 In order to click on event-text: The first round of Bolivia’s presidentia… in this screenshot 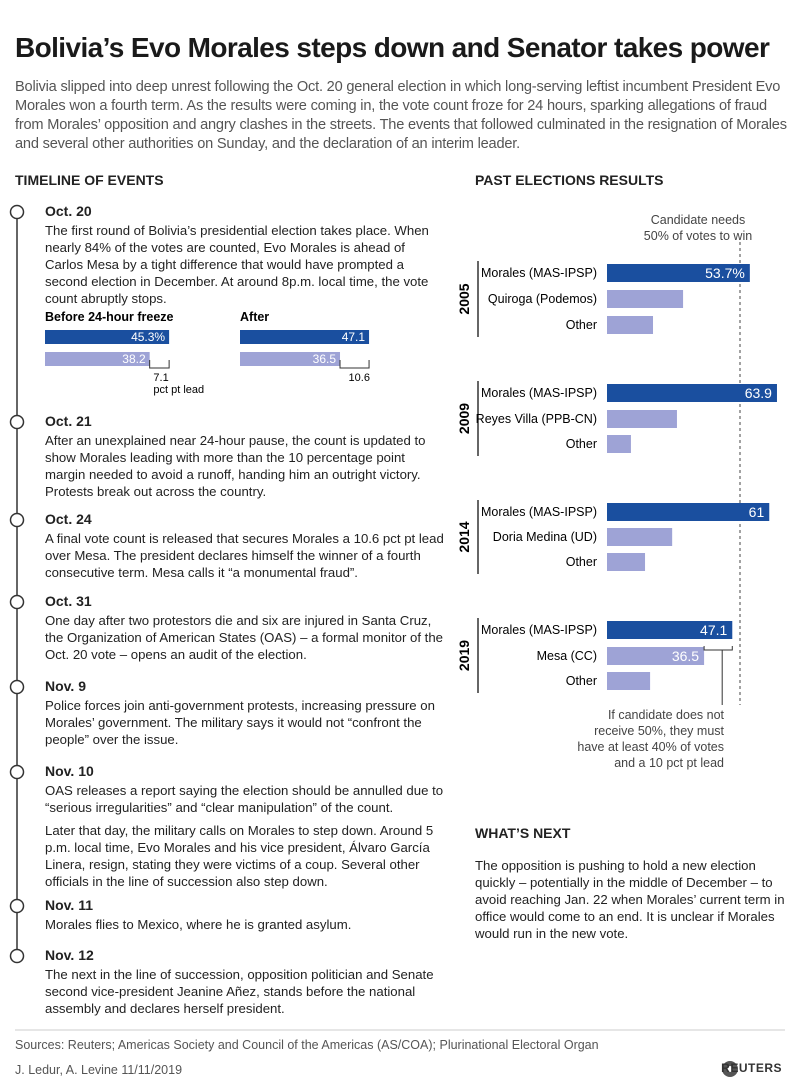, I will do `click(245, 267)`.